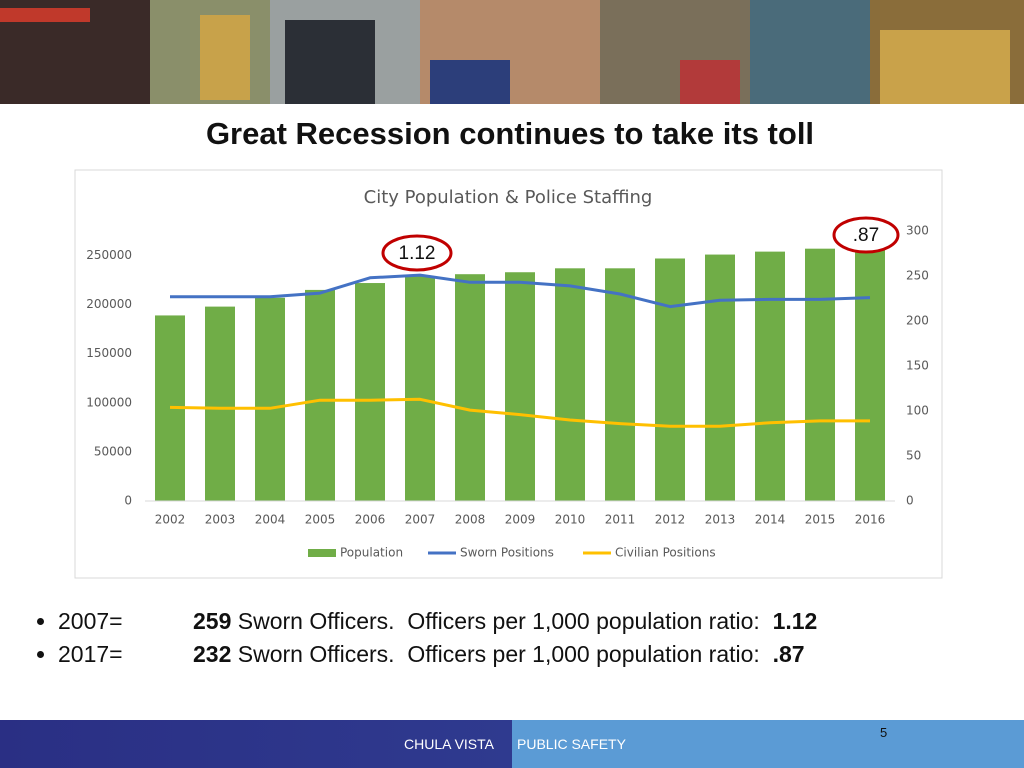 The height and width of the screenshot is (768, 1024). I want to click on annotation: .87, so click(866, 235).